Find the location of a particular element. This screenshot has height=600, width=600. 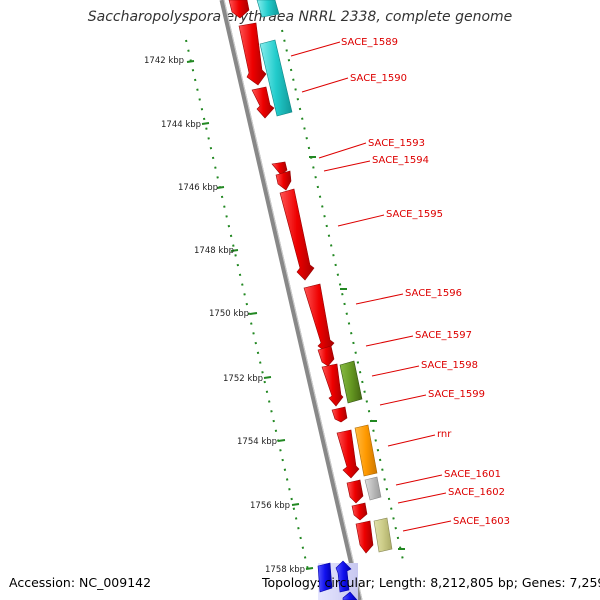

scale-label-1756: 1756 kbp is located at coordinates (270, 506).